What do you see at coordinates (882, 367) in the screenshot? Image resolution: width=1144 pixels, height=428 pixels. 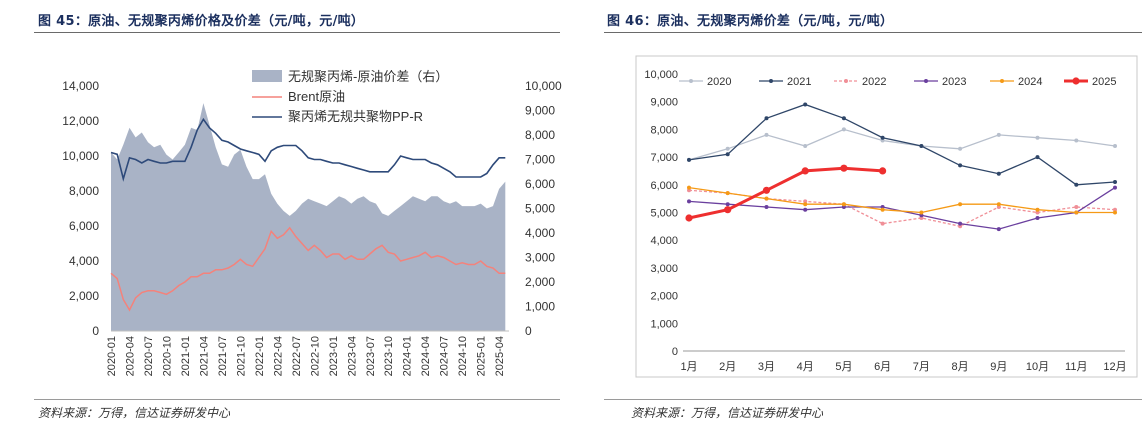 I see `x-tick-label: 6月` at bounding box center [882, 367].